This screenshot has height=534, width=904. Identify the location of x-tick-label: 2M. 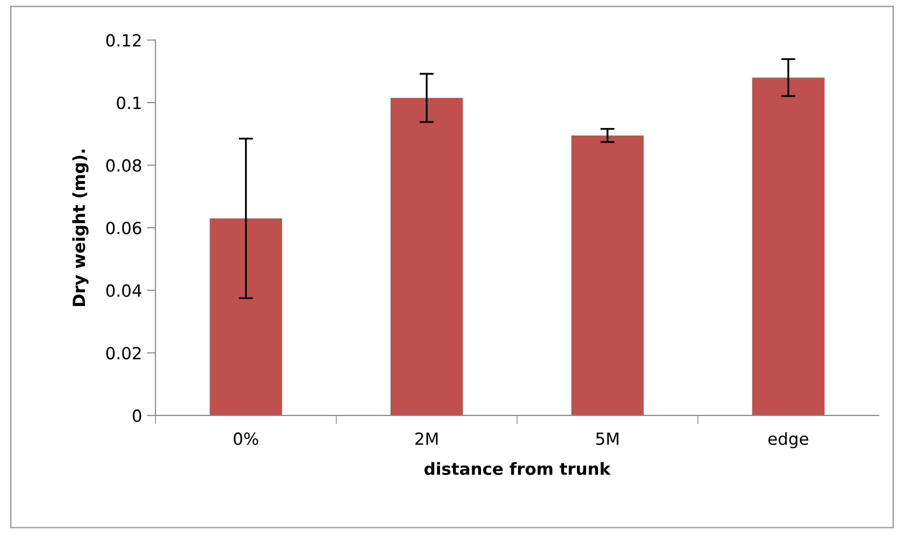
(426, 438).